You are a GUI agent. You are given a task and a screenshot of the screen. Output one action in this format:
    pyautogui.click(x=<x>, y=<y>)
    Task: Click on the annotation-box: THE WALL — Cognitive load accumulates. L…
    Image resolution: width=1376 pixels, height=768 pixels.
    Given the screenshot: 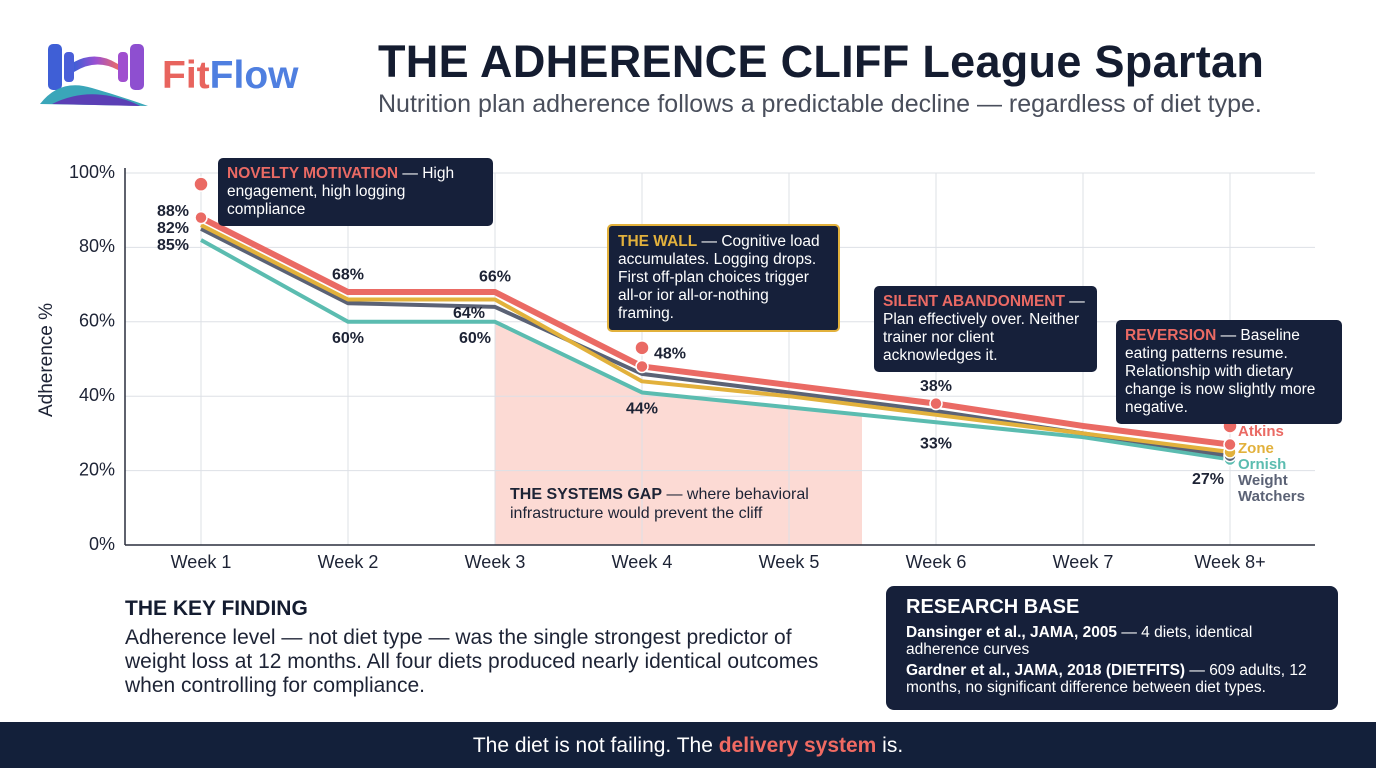 What is the action you would take?
    pyautogui.click(x=723, y=278)
    